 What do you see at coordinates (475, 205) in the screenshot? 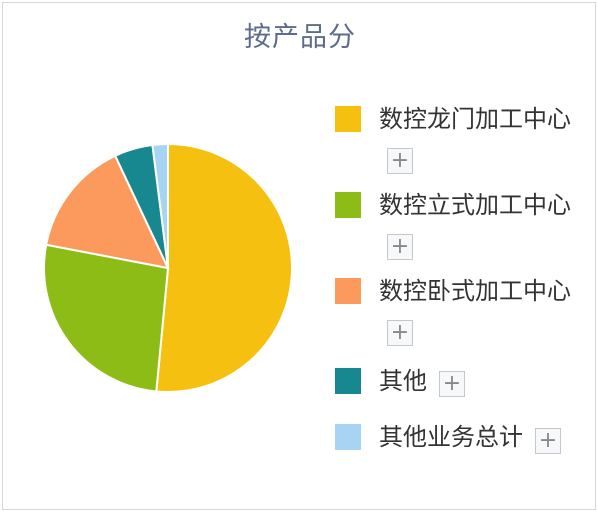
I see `legend-label: 数控立式加工中心` at bounding box center [475, 205].